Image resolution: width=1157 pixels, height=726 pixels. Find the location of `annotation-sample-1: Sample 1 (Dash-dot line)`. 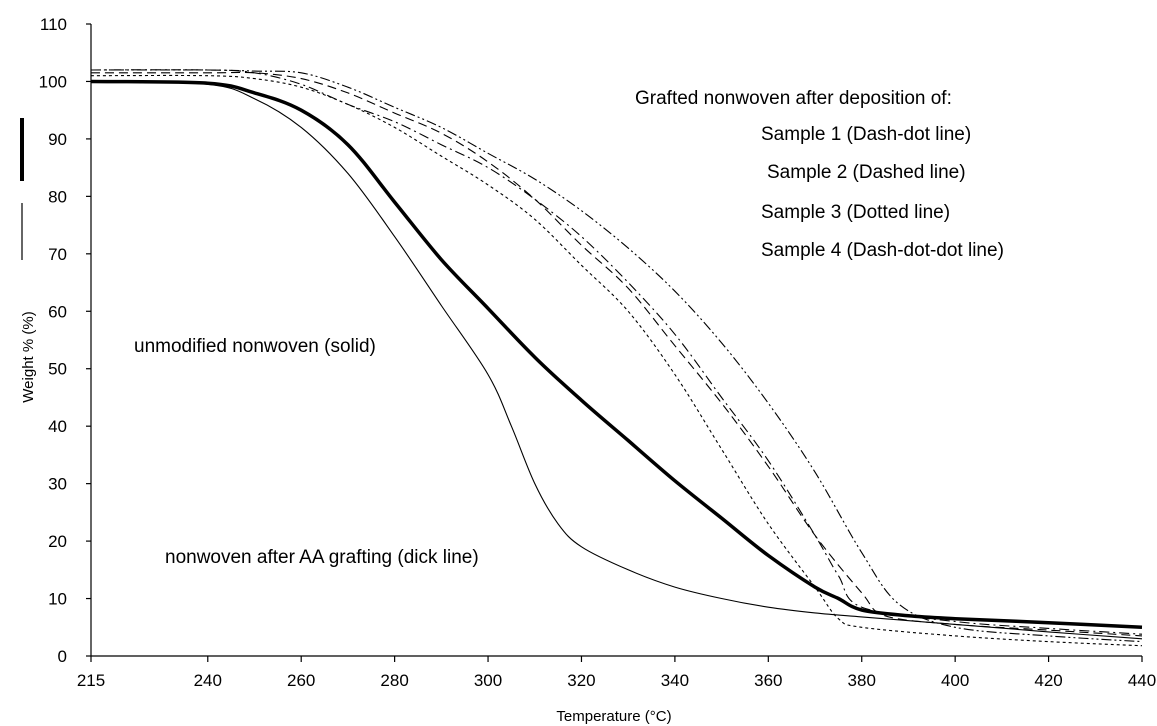

annotation-sample-1: Sample 1 (Dash-dot line) is located at coordinates (866, 134).